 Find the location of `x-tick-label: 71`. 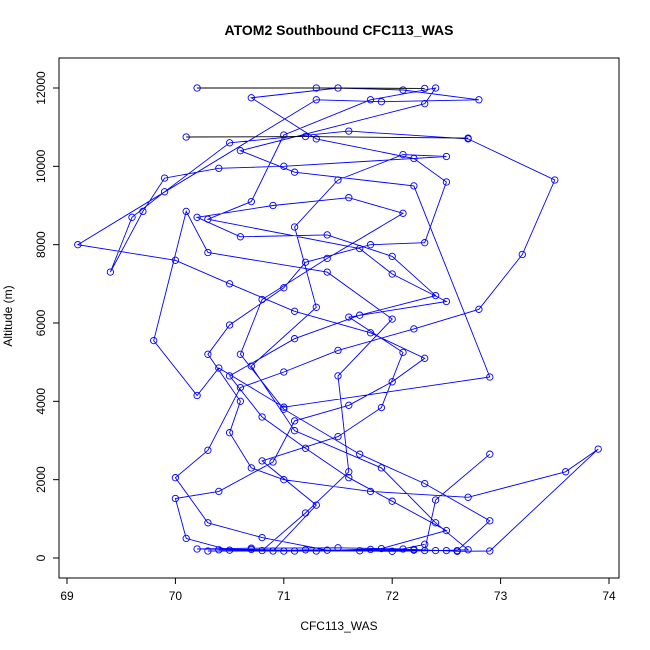

x-tick-label: 71 is located at coordinates (284, 596).